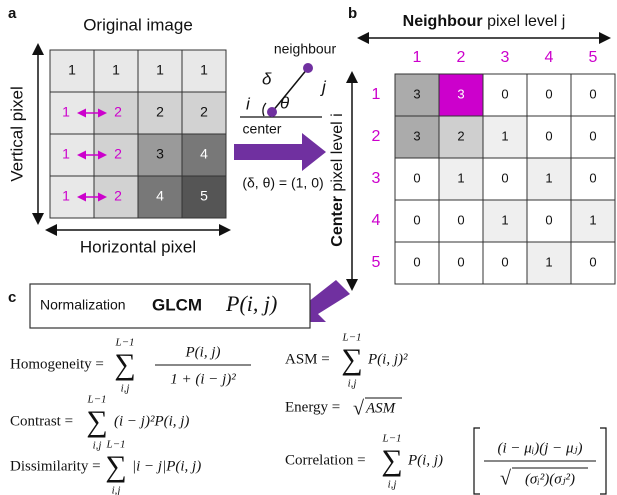 The image size is (617, 495). I want to click on axis-label: Vertical pixel, so click(16, 133).